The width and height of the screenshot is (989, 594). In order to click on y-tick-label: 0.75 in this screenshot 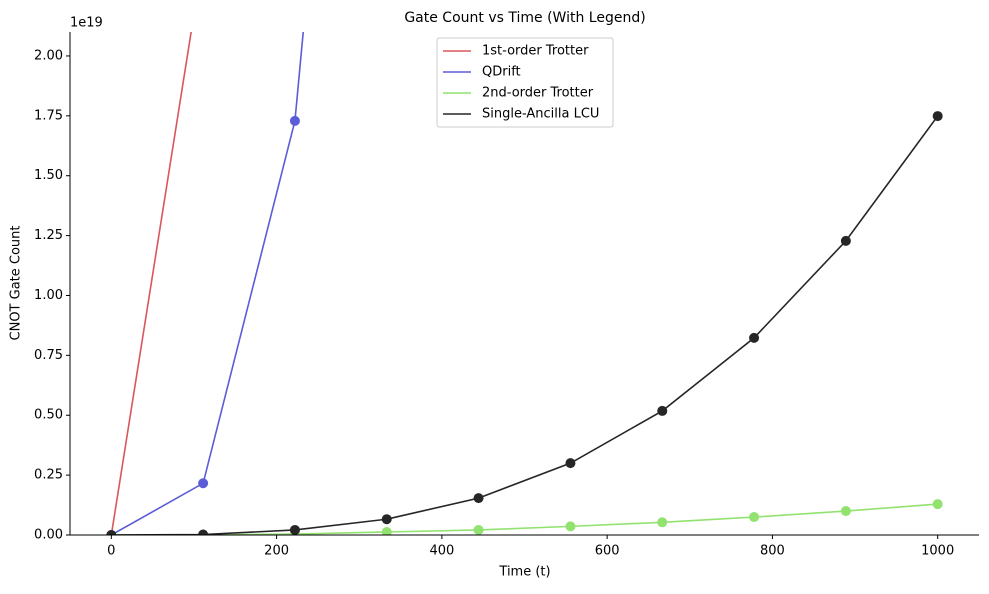, I will do `click(48, 355)`.